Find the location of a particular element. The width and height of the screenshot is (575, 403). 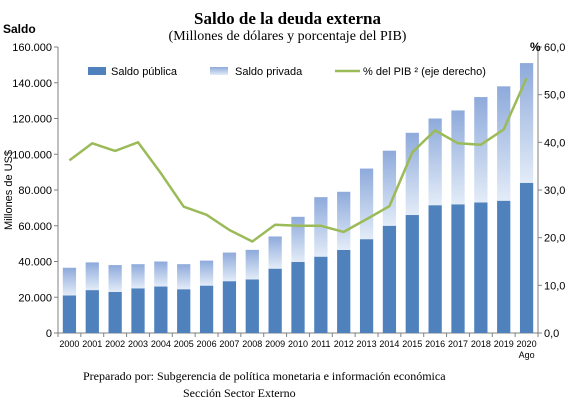

y-tick-label-right: 10,0 is located at coordinates (554, 286).